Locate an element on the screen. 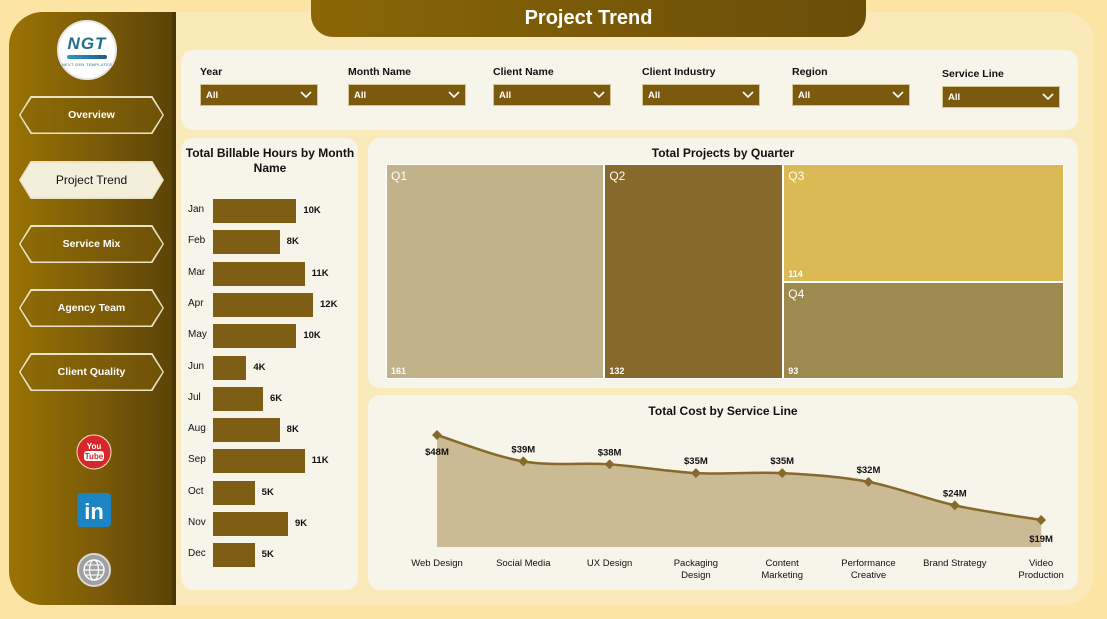 The width and height of the screenshot is (1107, 619). filter-label: Year is located at coordinates (211, 72).